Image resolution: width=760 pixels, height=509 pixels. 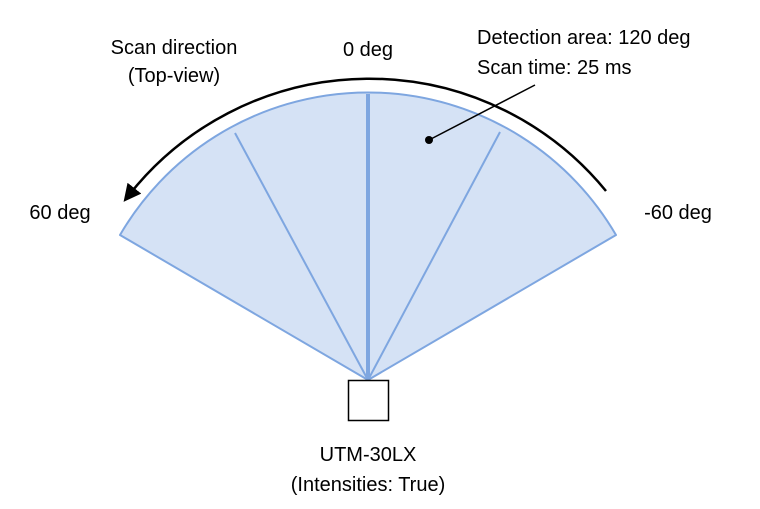 I want to click on scan-direction-label-line1: Scan direction, so click(x=174, y=48).